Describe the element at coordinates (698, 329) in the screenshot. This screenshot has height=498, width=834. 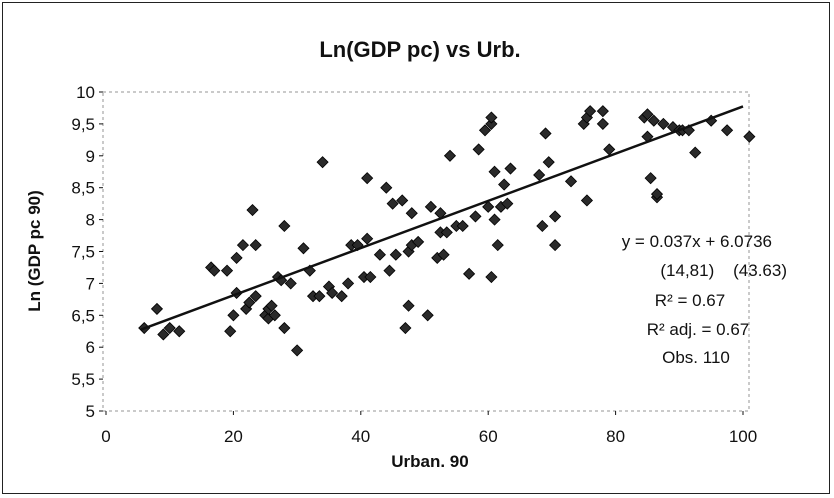
I see `r-squared-adjusted: R² adj. = 0.67` at that location.